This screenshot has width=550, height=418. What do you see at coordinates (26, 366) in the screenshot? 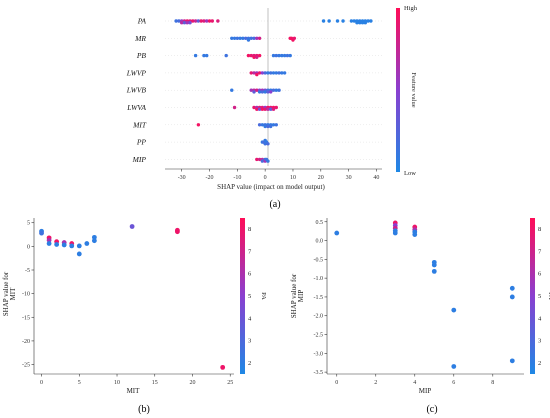
I see `y-tick-label: -25` at bounding box center [26, 366].